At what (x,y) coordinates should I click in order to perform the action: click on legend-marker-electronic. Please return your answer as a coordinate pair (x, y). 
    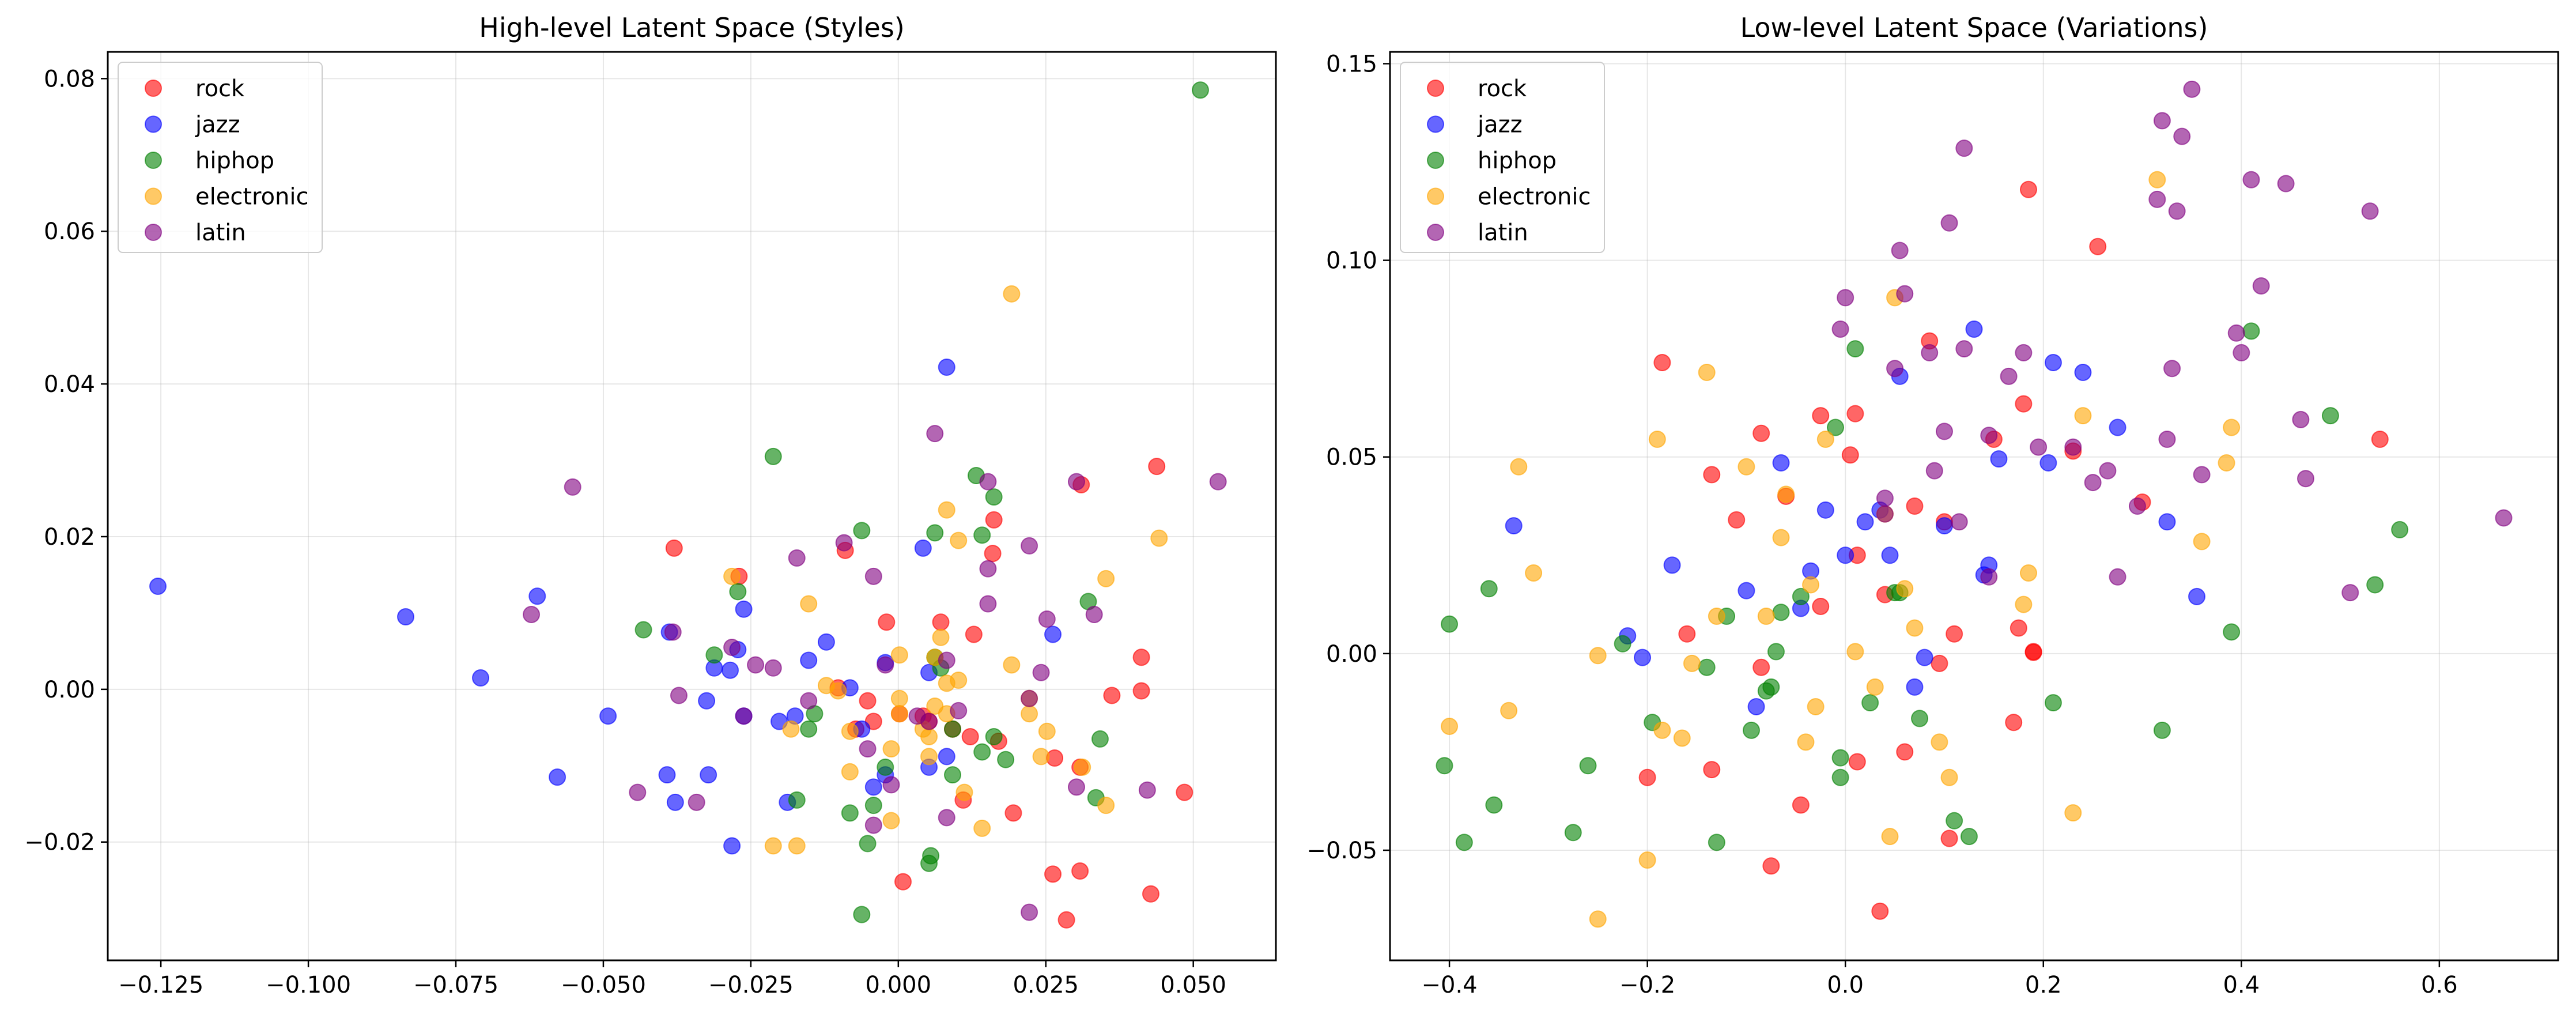
    Looking at the image, I should click on (153, 196).